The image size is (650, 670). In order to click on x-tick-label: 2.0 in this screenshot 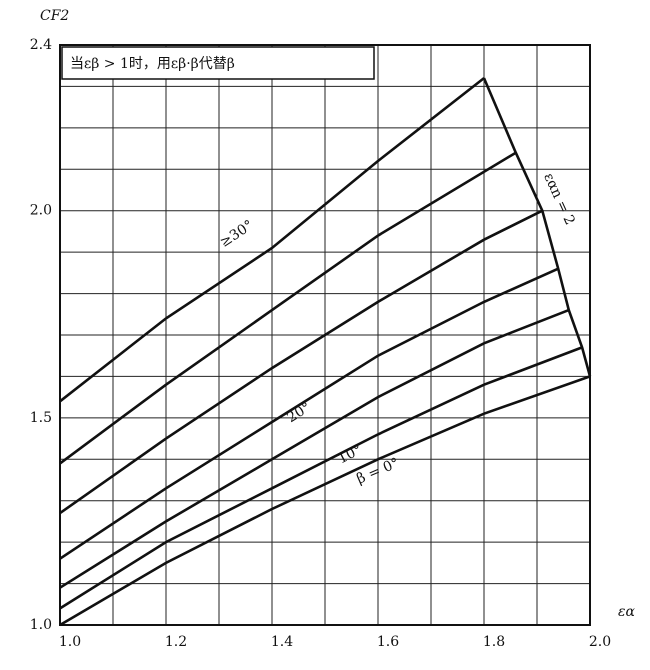, I will do `click(600, 642)`.